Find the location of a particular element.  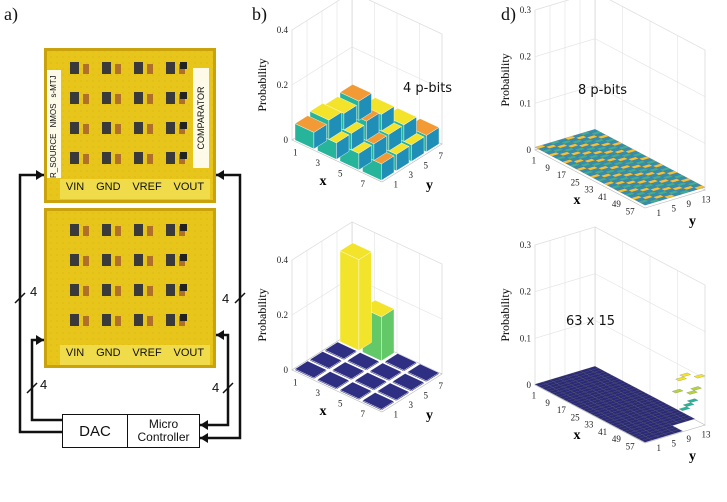

pin-vout: VOUT is located at coordinates (189, 353).